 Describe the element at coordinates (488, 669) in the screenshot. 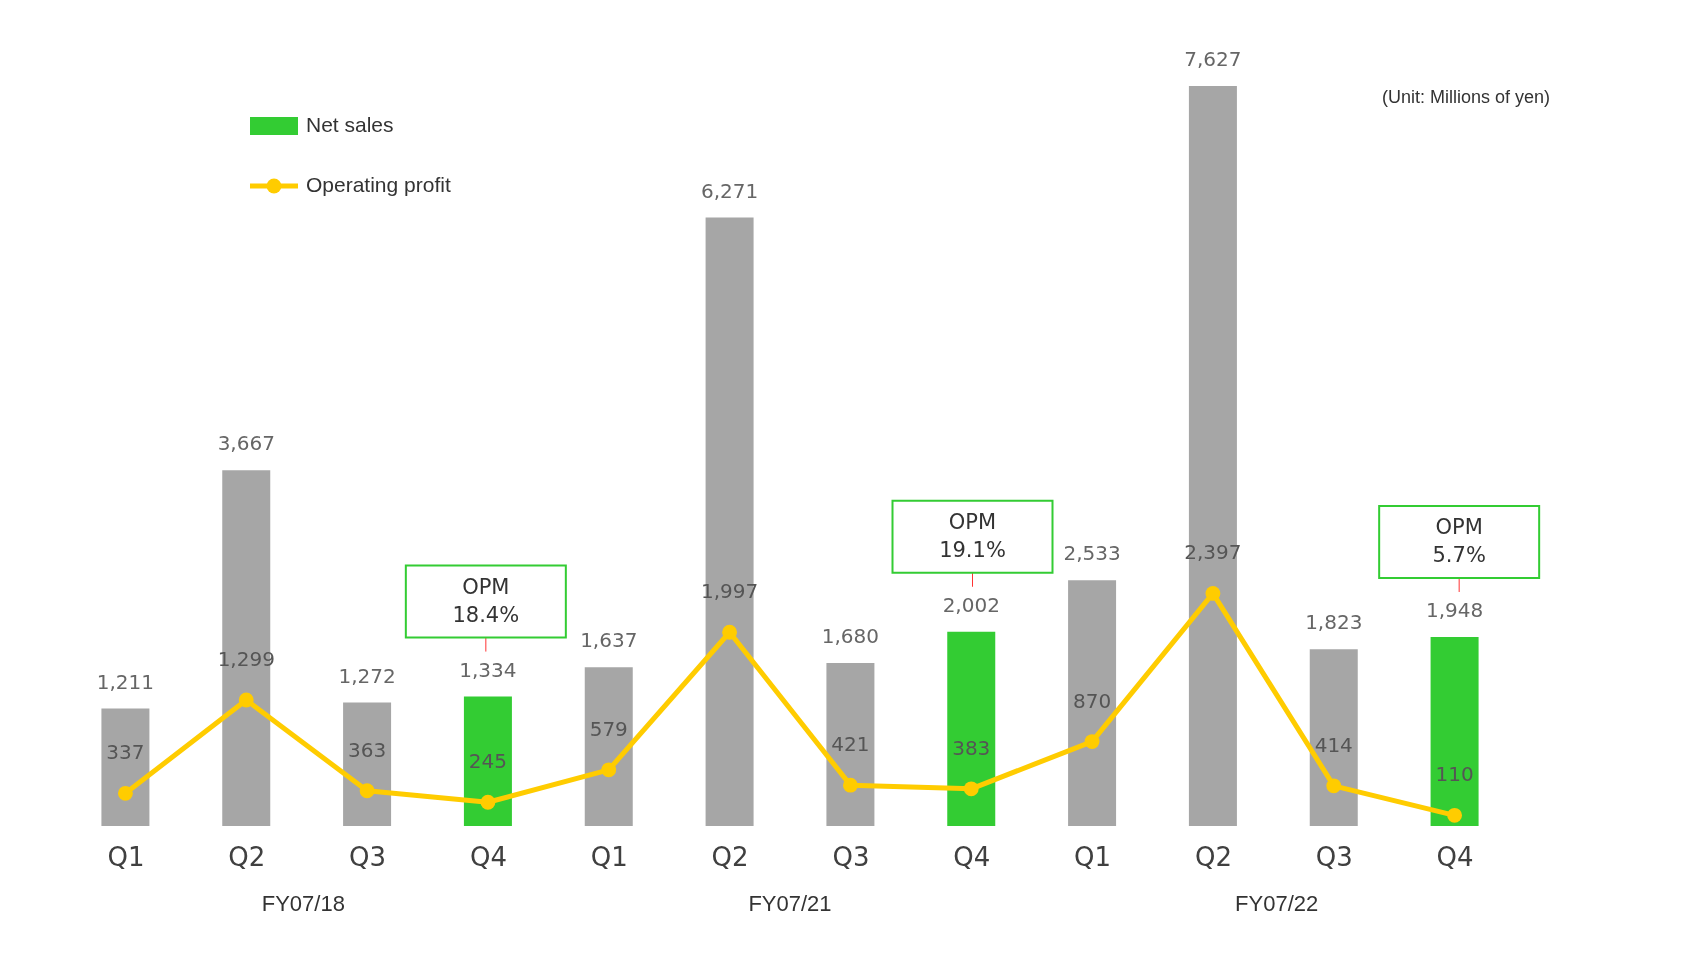

I see `data-label: 1,334` at that location.